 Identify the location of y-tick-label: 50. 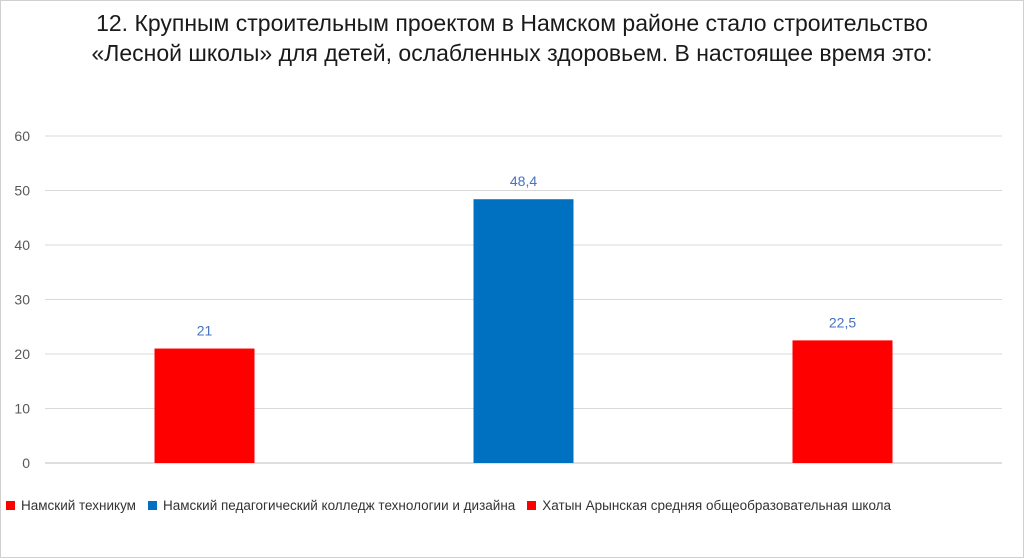
(22, 191).